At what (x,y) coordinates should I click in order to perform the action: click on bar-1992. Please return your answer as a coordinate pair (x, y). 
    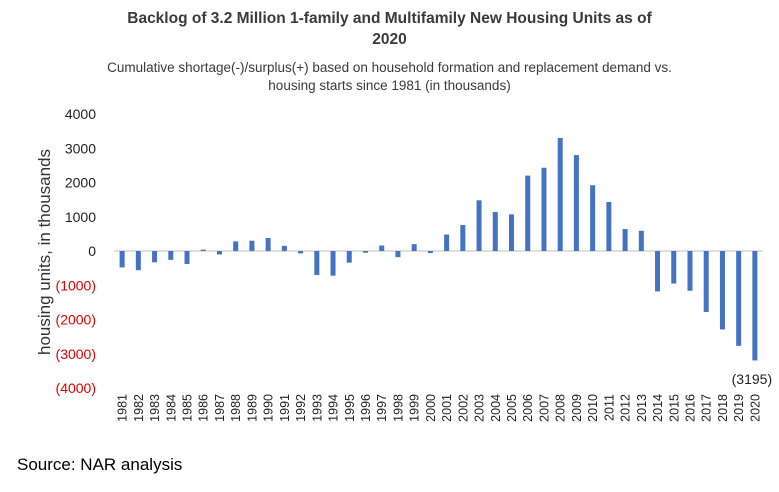
    Looking at the image, I should click on (301, 252).